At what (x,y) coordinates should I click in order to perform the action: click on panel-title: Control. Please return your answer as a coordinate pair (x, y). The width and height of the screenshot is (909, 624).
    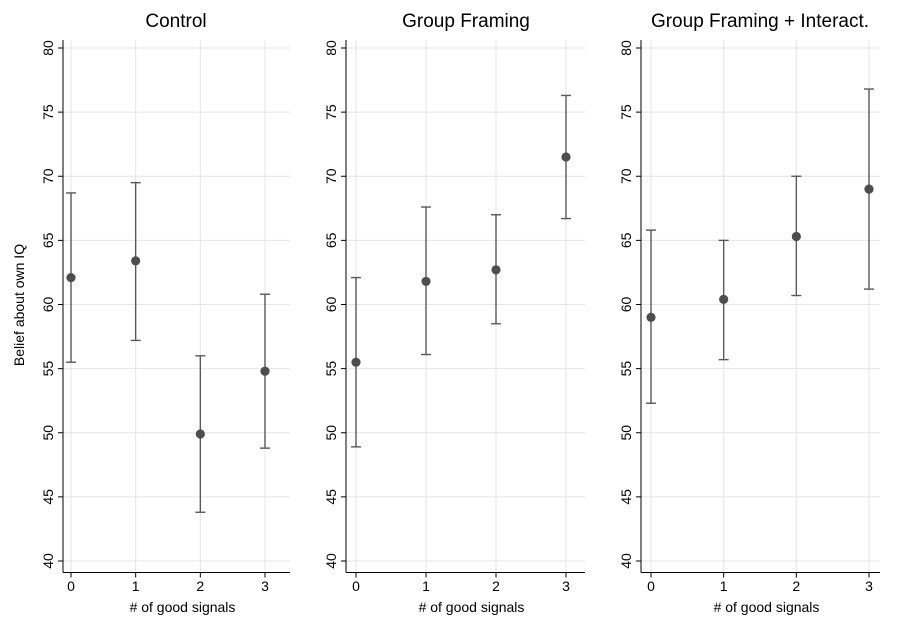
    Looking at the image, I should click on (175, 21).